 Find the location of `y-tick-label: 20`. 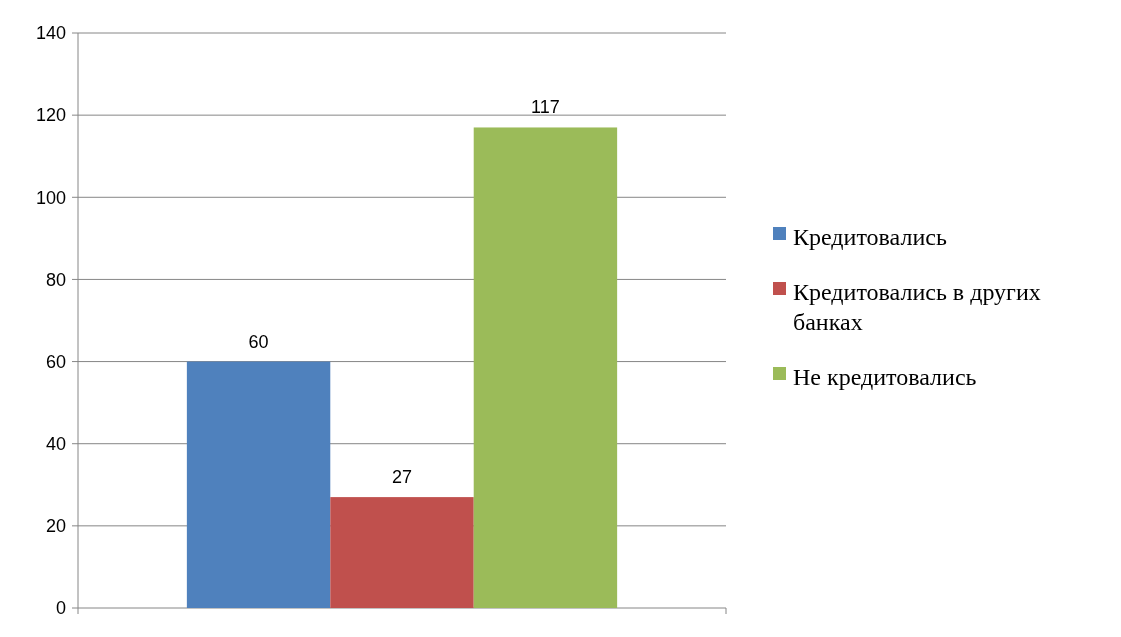

y-tick-label: 20 is located at coordinates (55, 526).